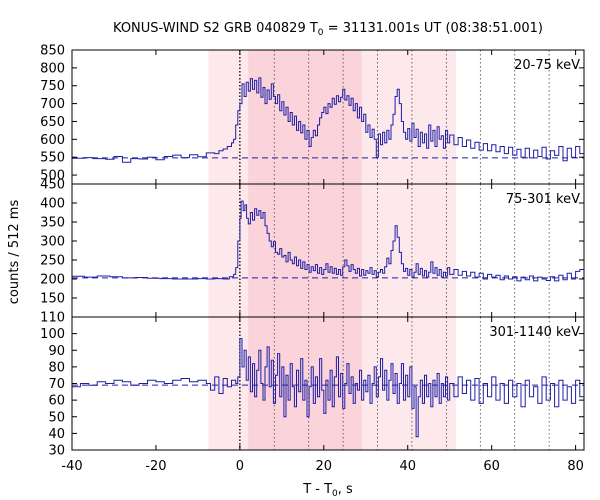 This screenshot has height=500, width=600. I want to click on y-tick-label: 300, so click(52, 242).